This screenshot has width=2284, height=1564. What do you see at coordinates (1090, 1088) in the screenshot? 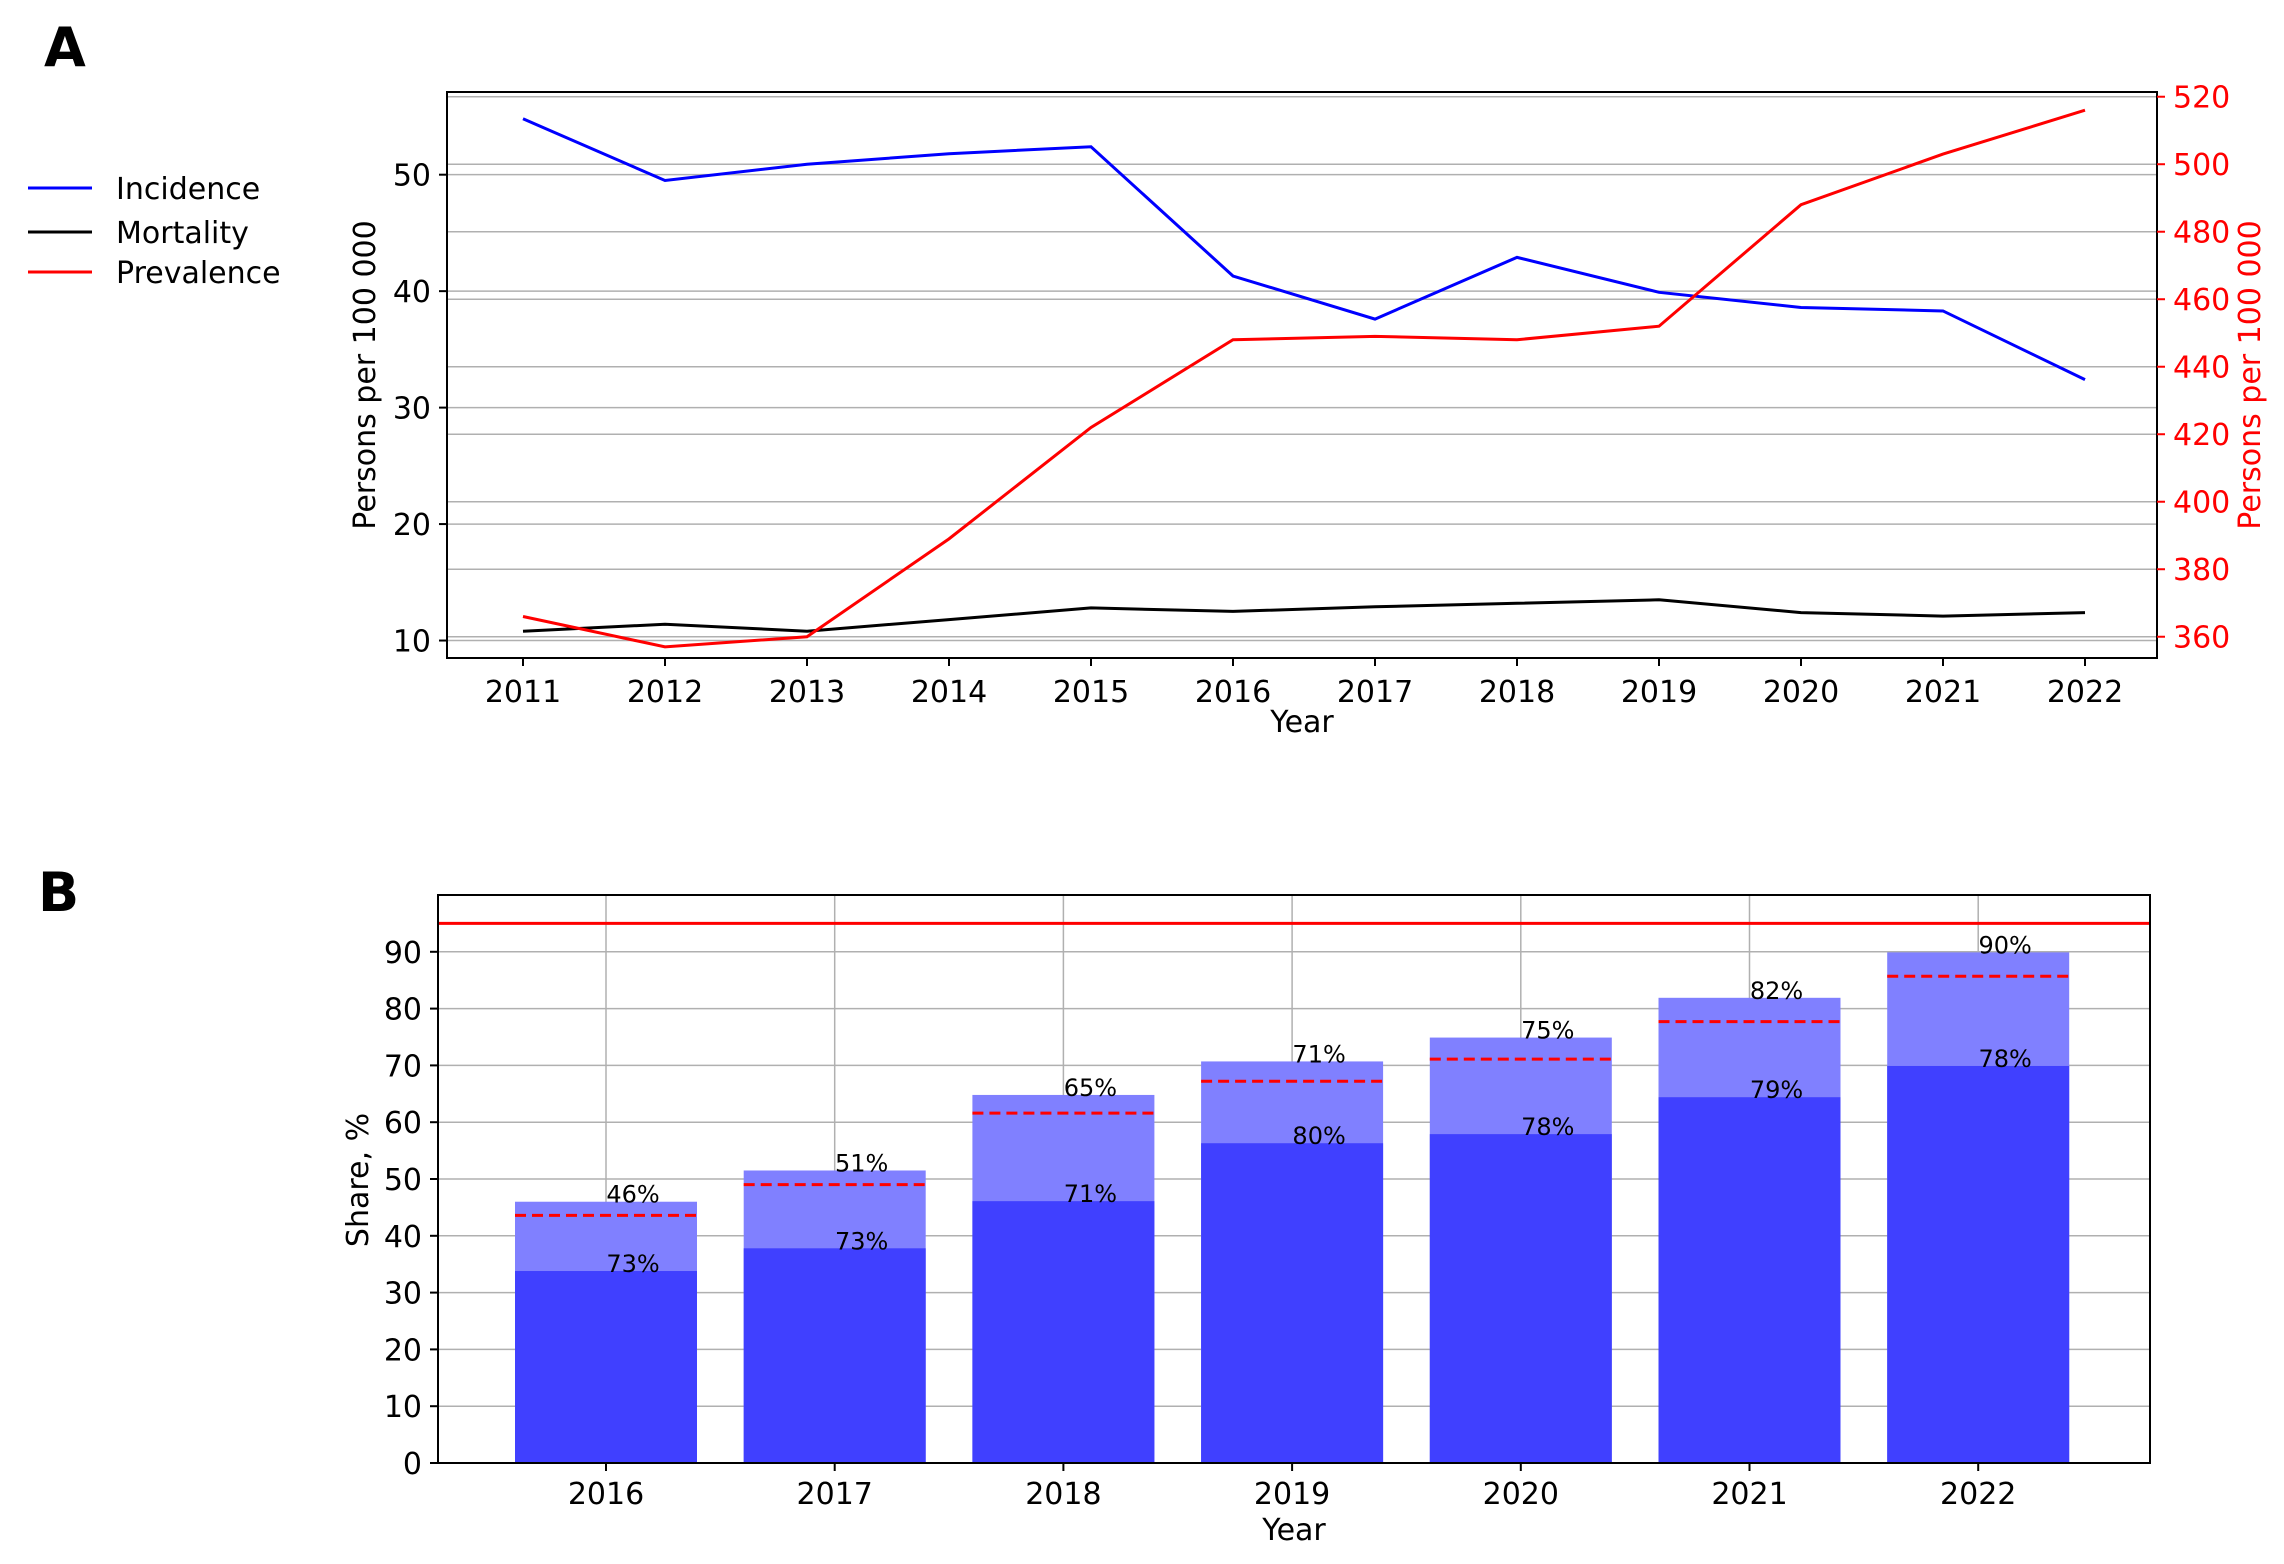
I see `bar-top-label: 65%` at bounding box center [1090, 1088].